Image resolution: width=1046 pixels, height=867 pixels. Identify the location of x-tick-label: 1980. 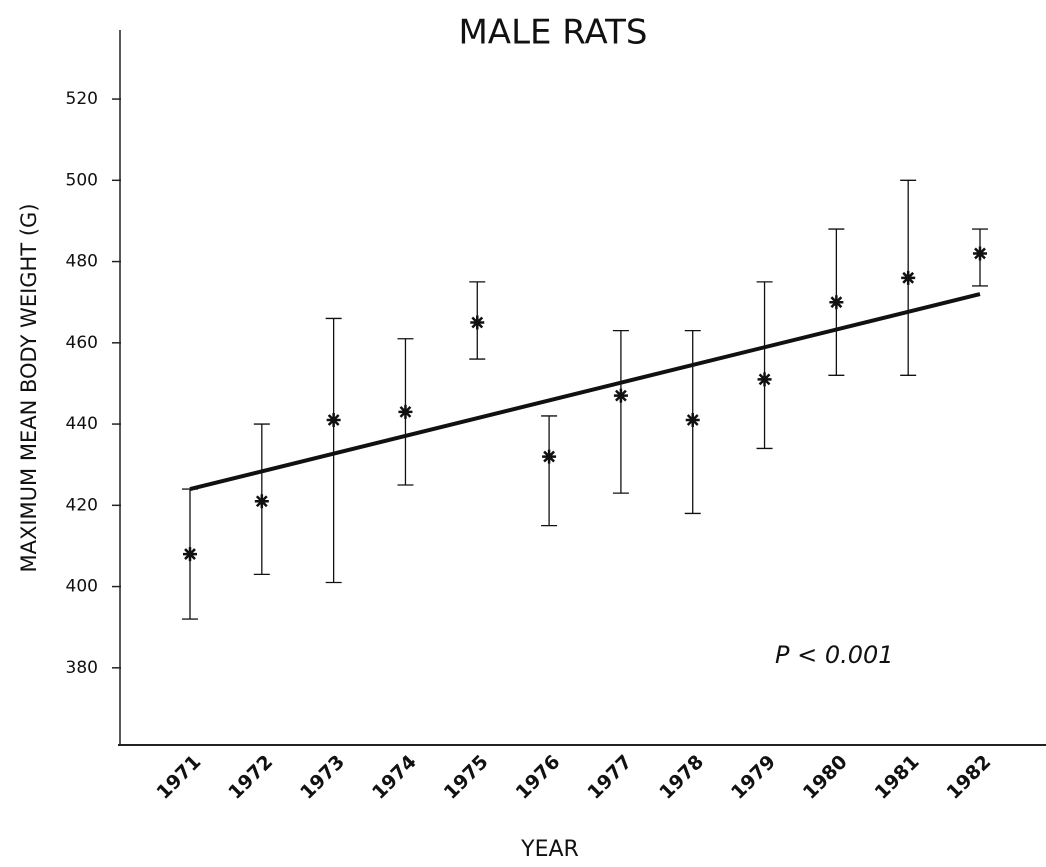
(825, 777).